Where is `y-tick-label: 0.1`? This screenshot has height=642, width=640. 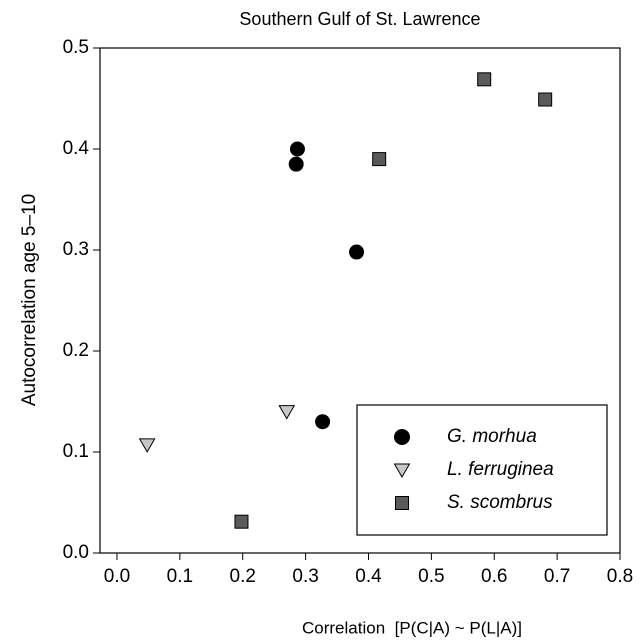
y-tick-label: 0.1 is located at coordinates (76, 451).